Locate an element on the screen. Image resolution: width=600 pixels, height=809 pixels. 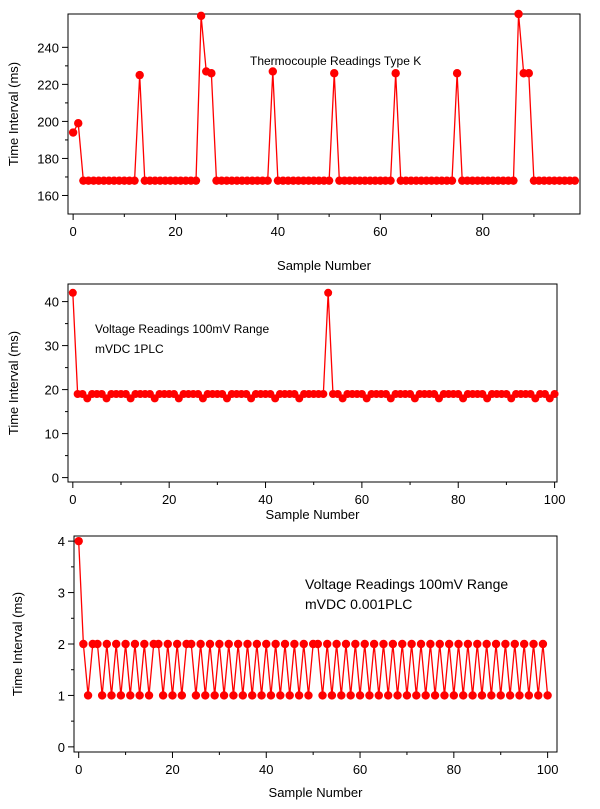
y-tick-label: 10 is located at coordinates (52, 434).